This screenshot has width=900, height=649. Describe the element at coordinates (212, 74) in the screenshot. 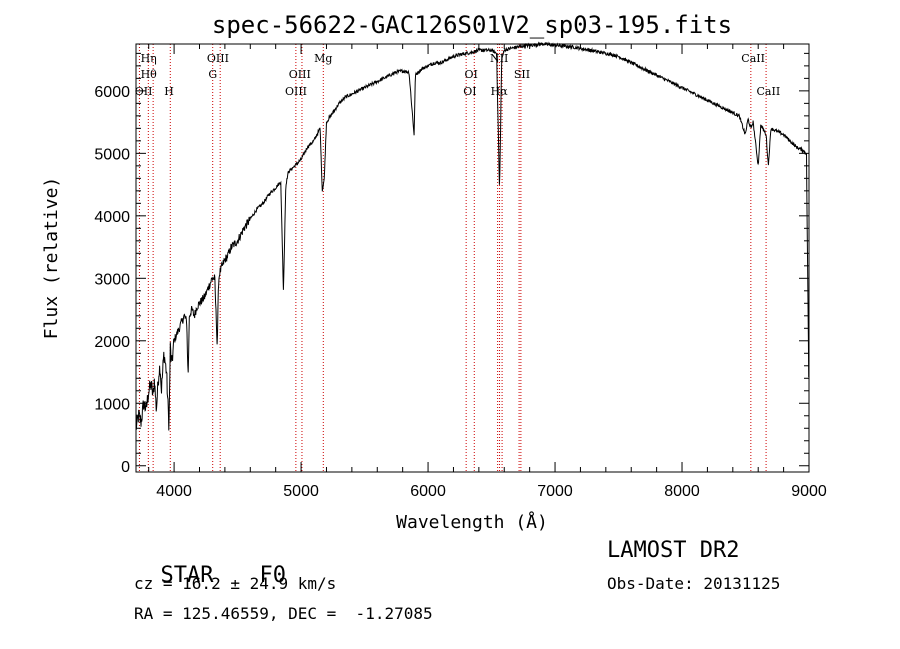

I see `line-label: G` at that location.